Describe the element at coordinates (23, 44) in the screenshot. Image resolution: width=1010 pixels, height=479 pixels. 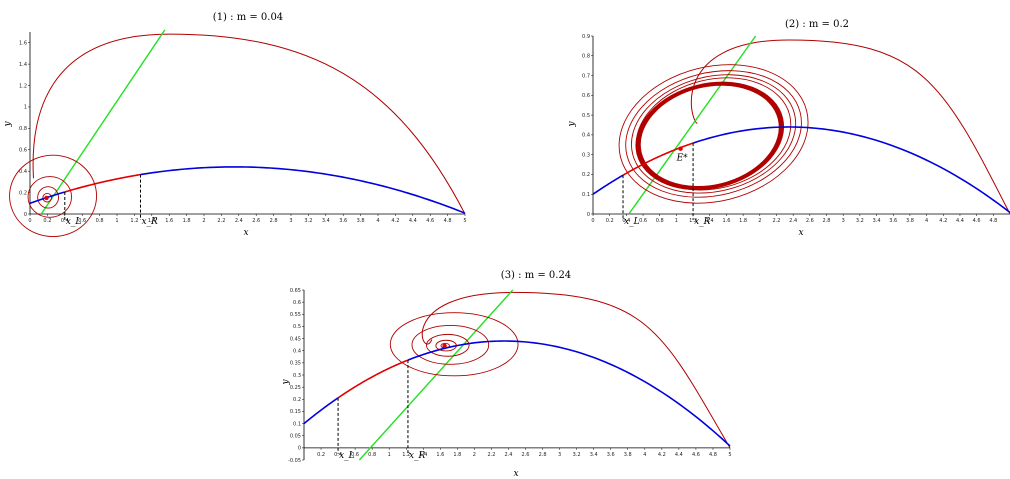
I see `y-tick-label: 1.6` at that location.